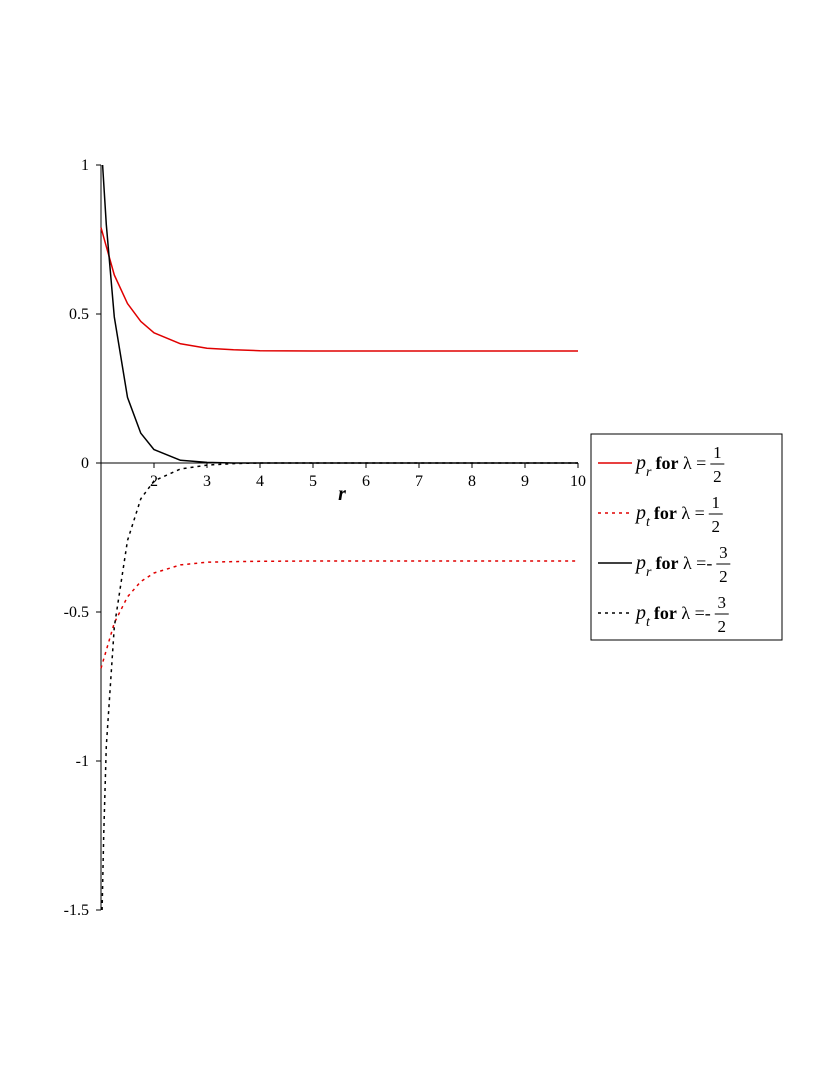 This screenshot has width=830, height=1075. I want to click on legend, so click(686, 537).